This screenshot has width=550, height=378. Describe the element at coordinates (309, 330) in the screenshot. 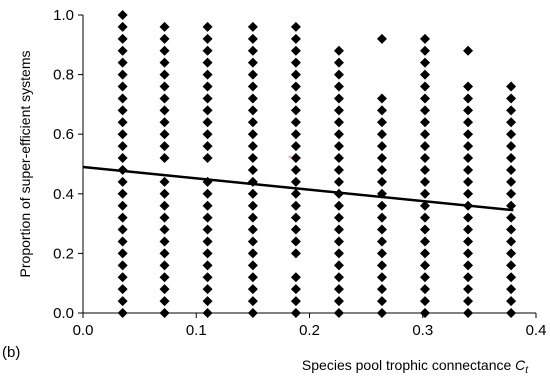

I see `x-tick-label: 0.2` at that location.